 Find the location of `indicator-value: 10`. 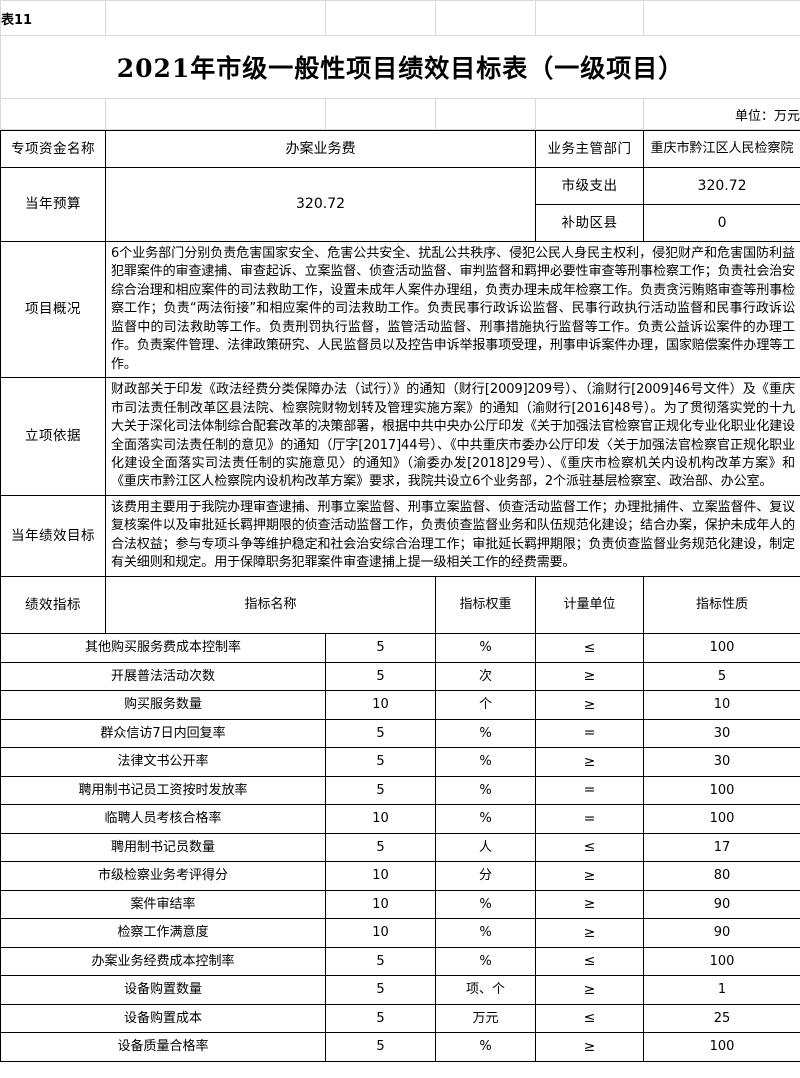

indicator-value: 10 is located at coordinates (721, 705).